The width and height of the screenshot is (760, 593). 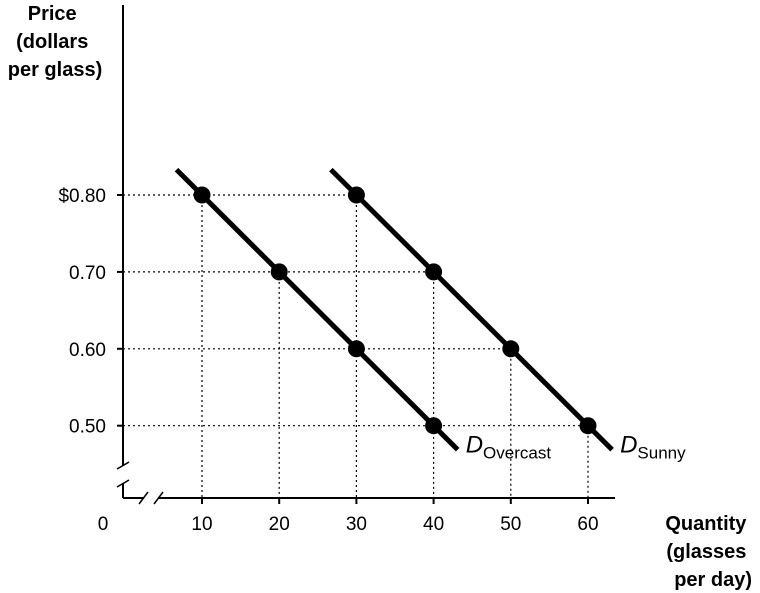 I want to click on y-axis-title-line-3: per glass), so click(x=55, y=70).